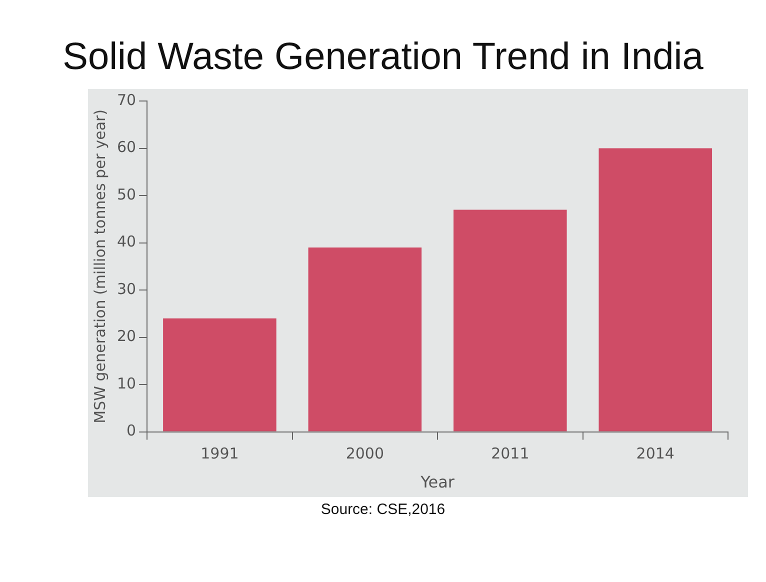 This screenshot has height=582, width=766. I want to click on y-tick-label: 70, so click(126, 99).